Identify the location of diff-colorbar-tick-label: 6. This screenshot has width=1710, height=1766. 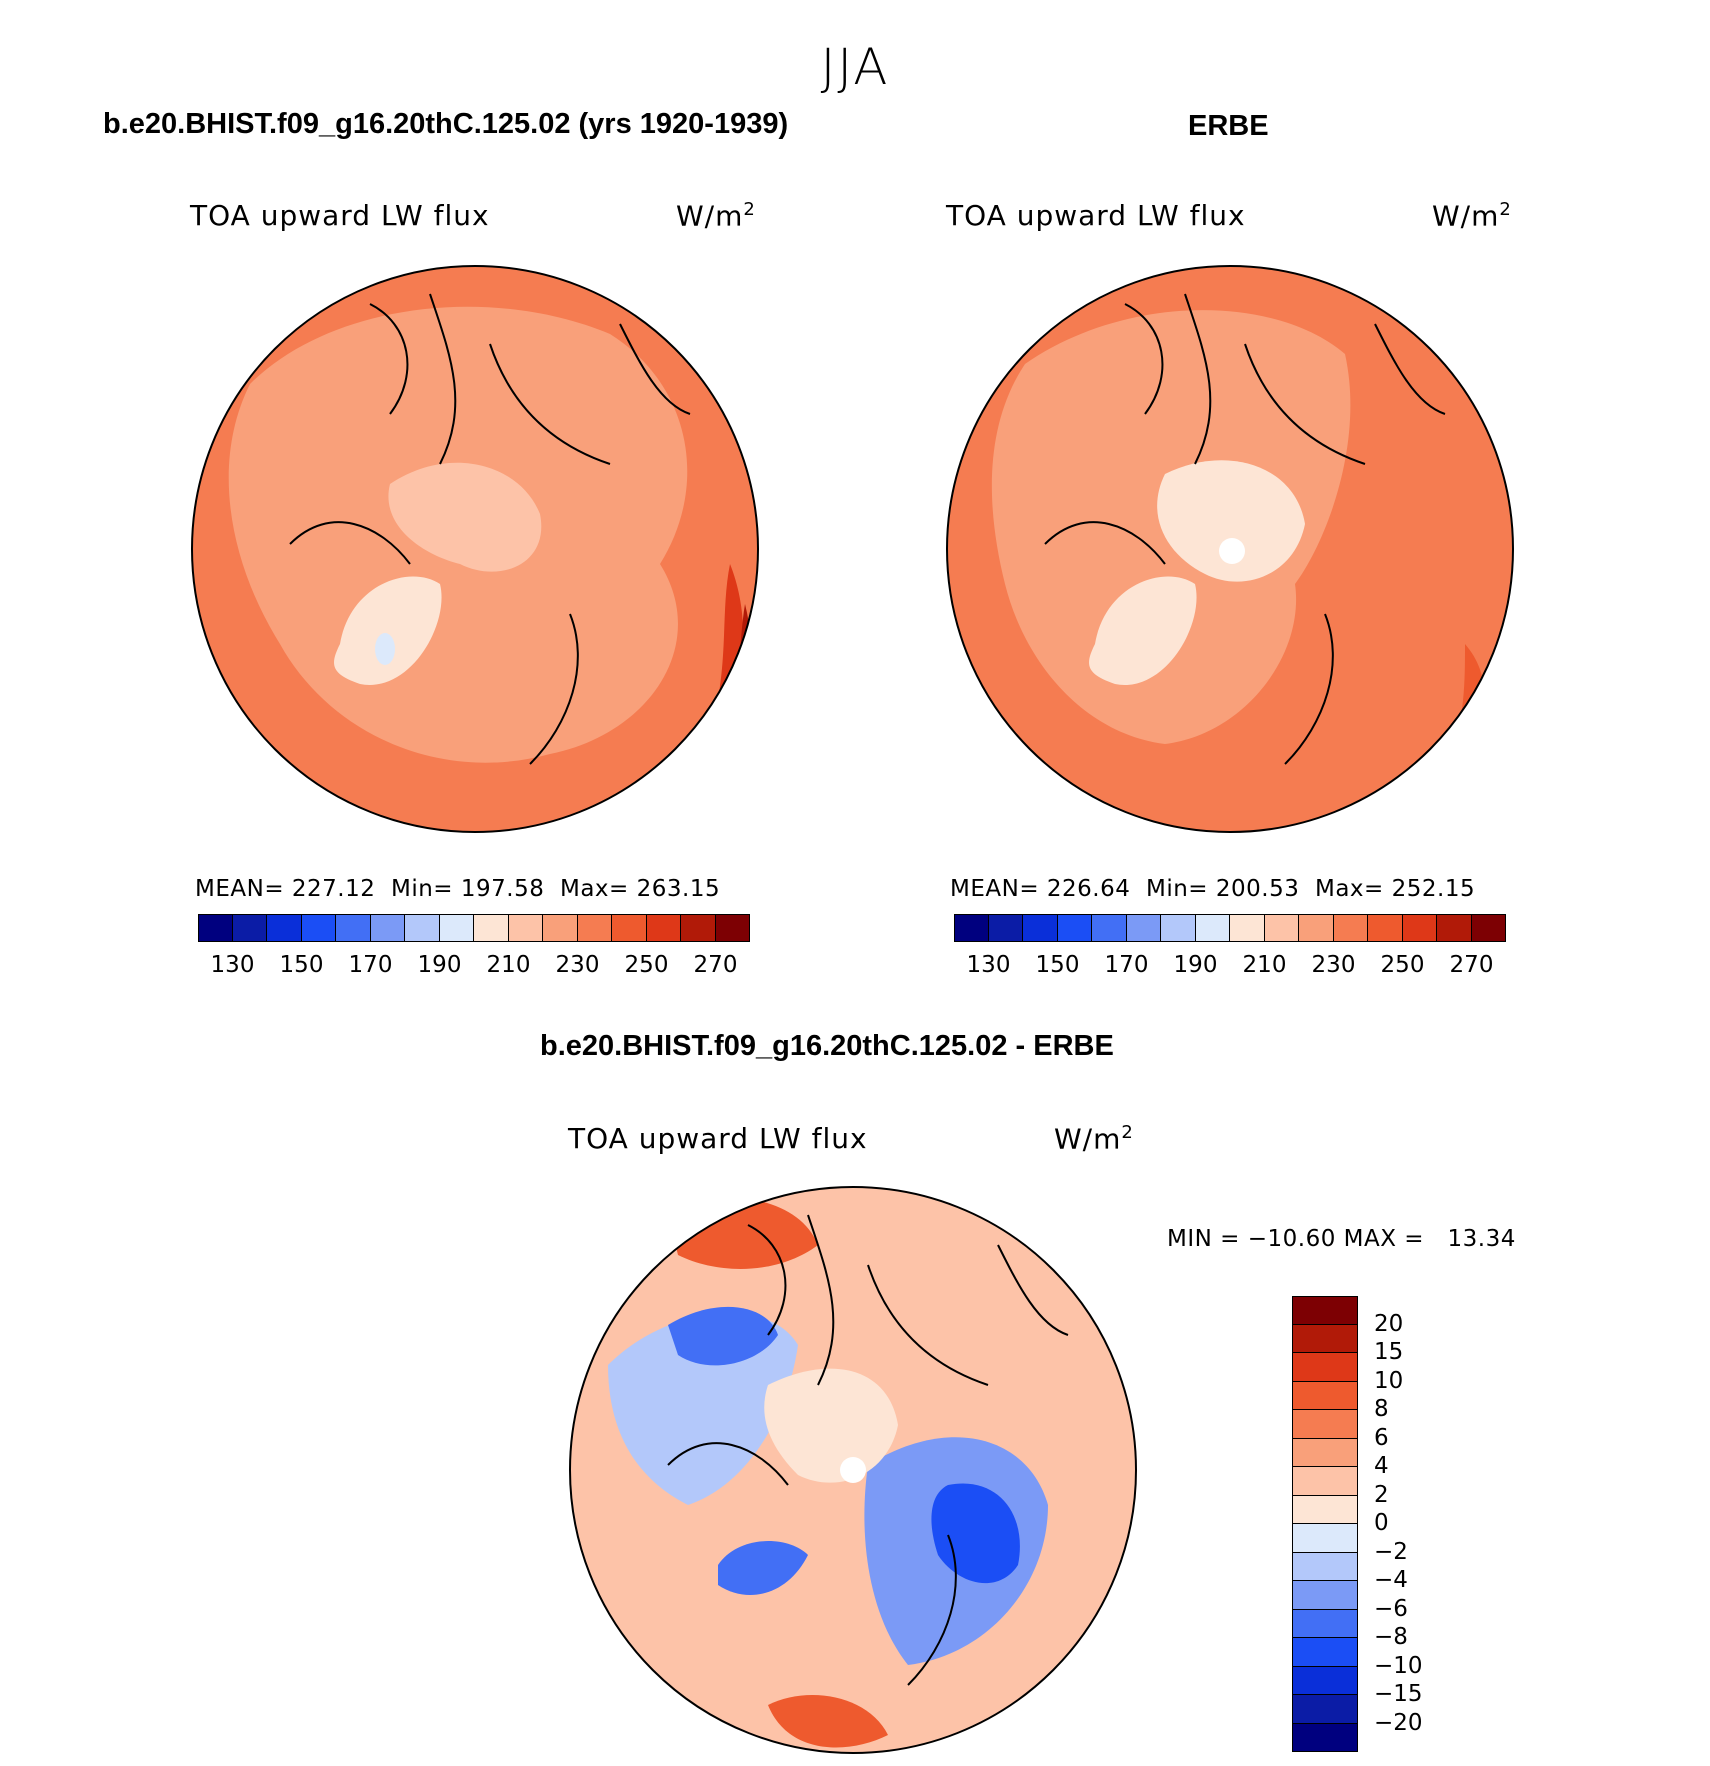
(1381, 1437).